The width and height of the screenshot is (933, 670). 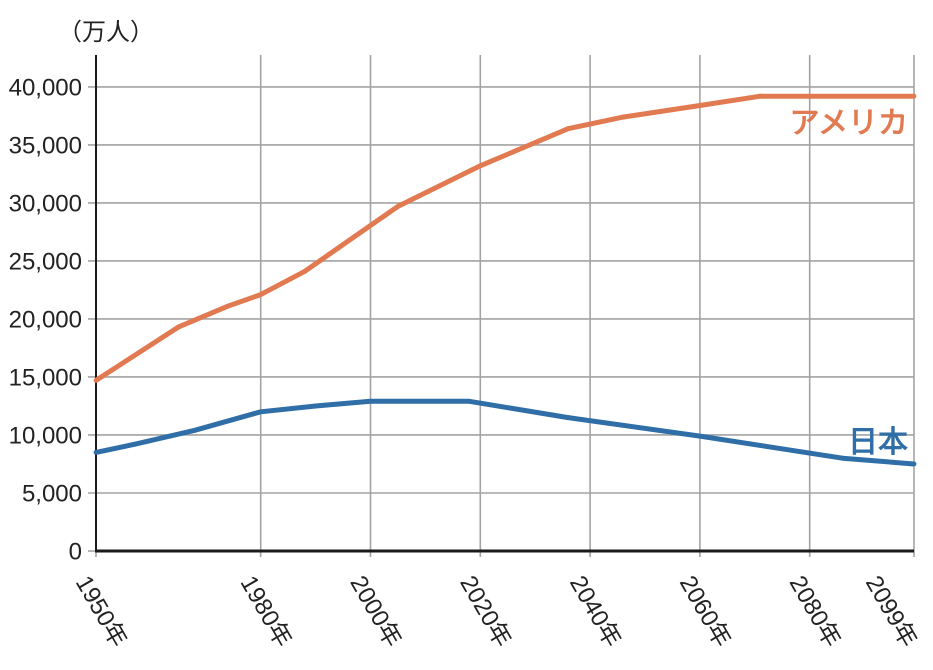 What do you see at coordinates (815, 611) in the screenshot?
I see `x-tick-label: 2080年` at bounding box center [815, 611].